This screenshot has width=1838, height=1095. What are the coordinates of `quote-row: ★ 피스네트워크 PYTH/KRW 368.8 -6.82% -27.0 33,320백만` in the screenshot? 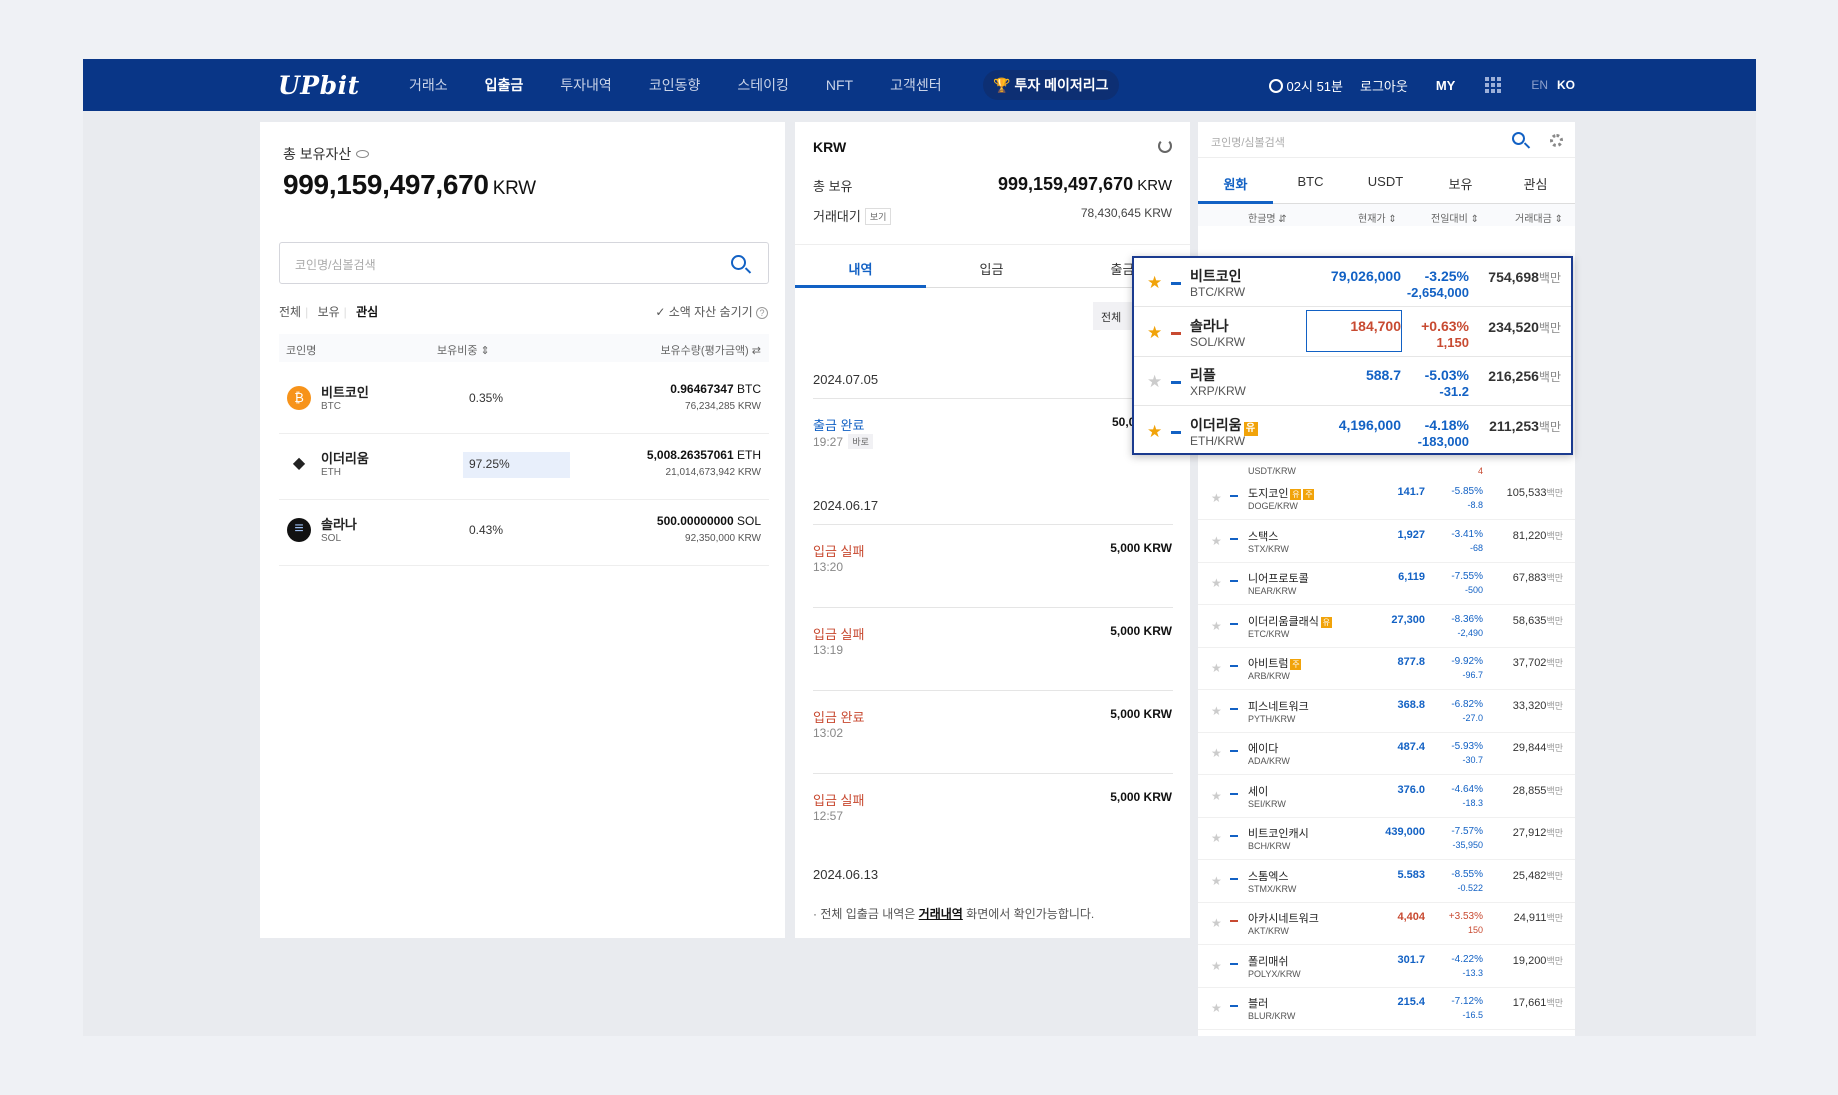 It's located at (1386, 712).